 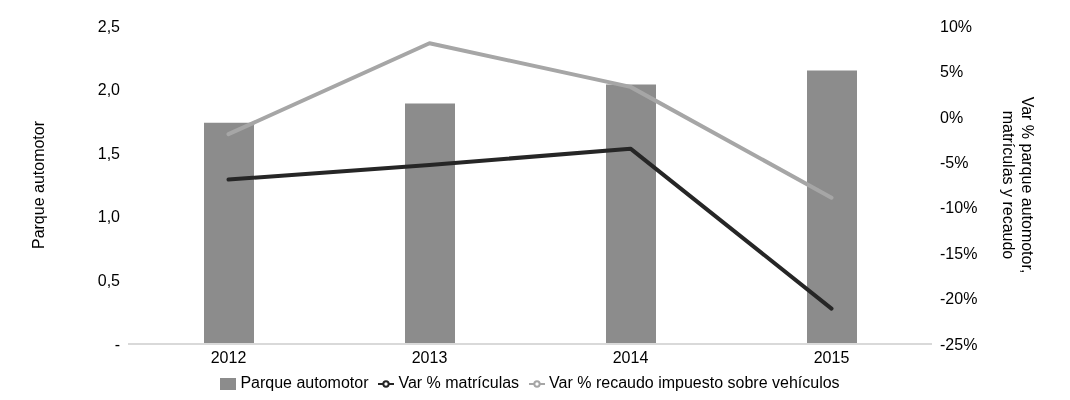 I want to click on y2-tick-label: -5%, so click(x=954, y=162).